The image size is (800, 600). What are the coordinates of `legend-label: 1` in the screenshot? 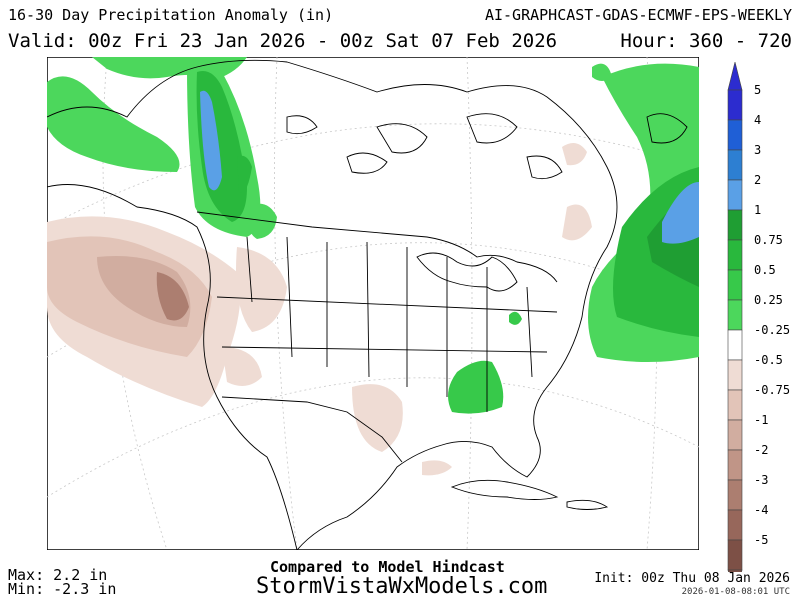 It's located at (757, 210).